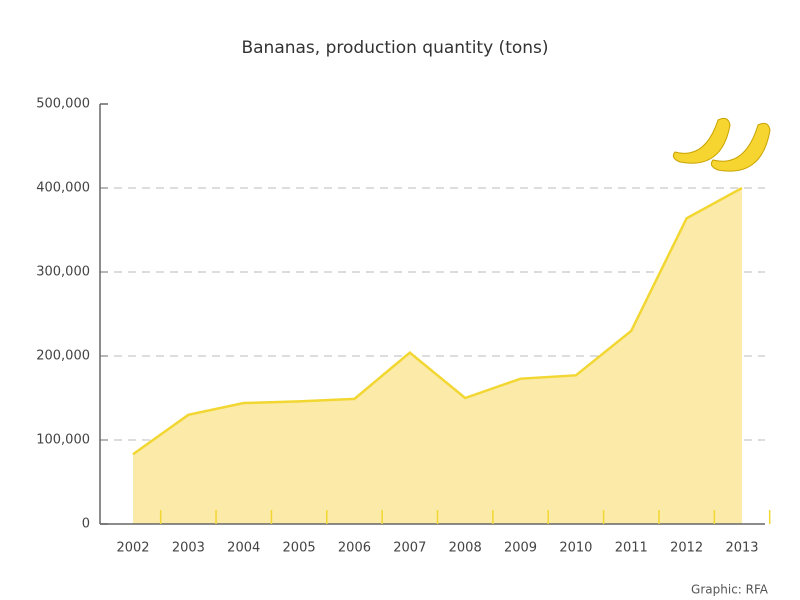  What do you see at coordinates (63, 440) in the screenshot?
I see `y-tick-label: 100,000` at bounding box center [63, 440].